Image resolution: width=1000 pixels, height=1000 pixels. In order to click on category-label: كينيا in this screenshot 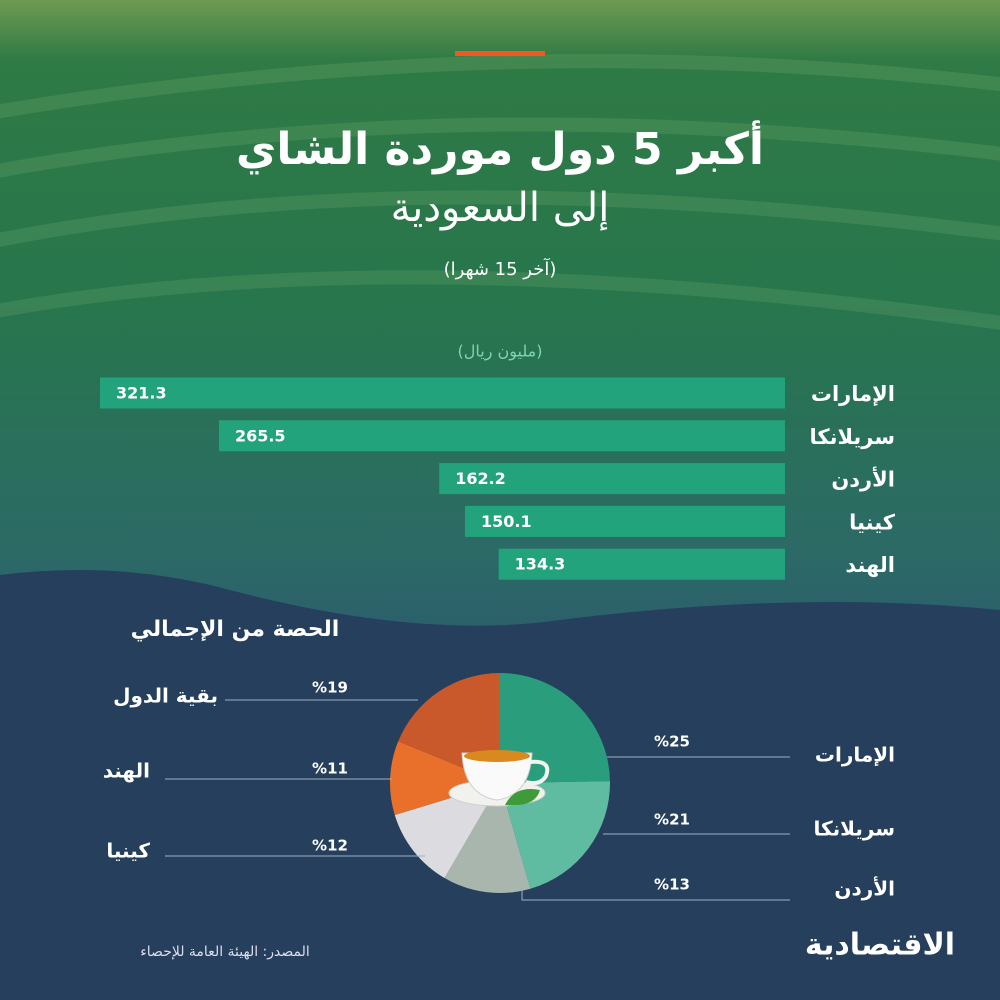, I will do `click(872, 522)`.